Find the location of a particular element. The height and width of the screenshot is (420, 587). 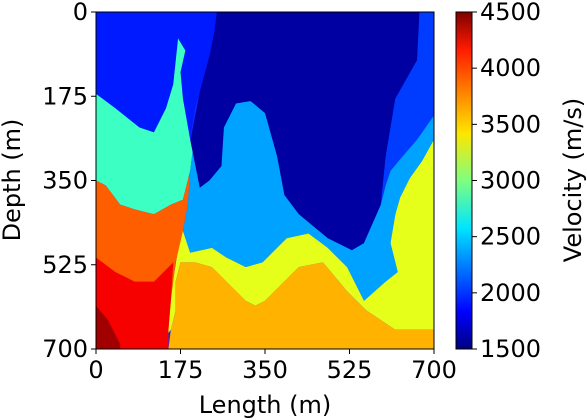

colorbar-tick-label: 4000 is located at coordinates (510, 68).